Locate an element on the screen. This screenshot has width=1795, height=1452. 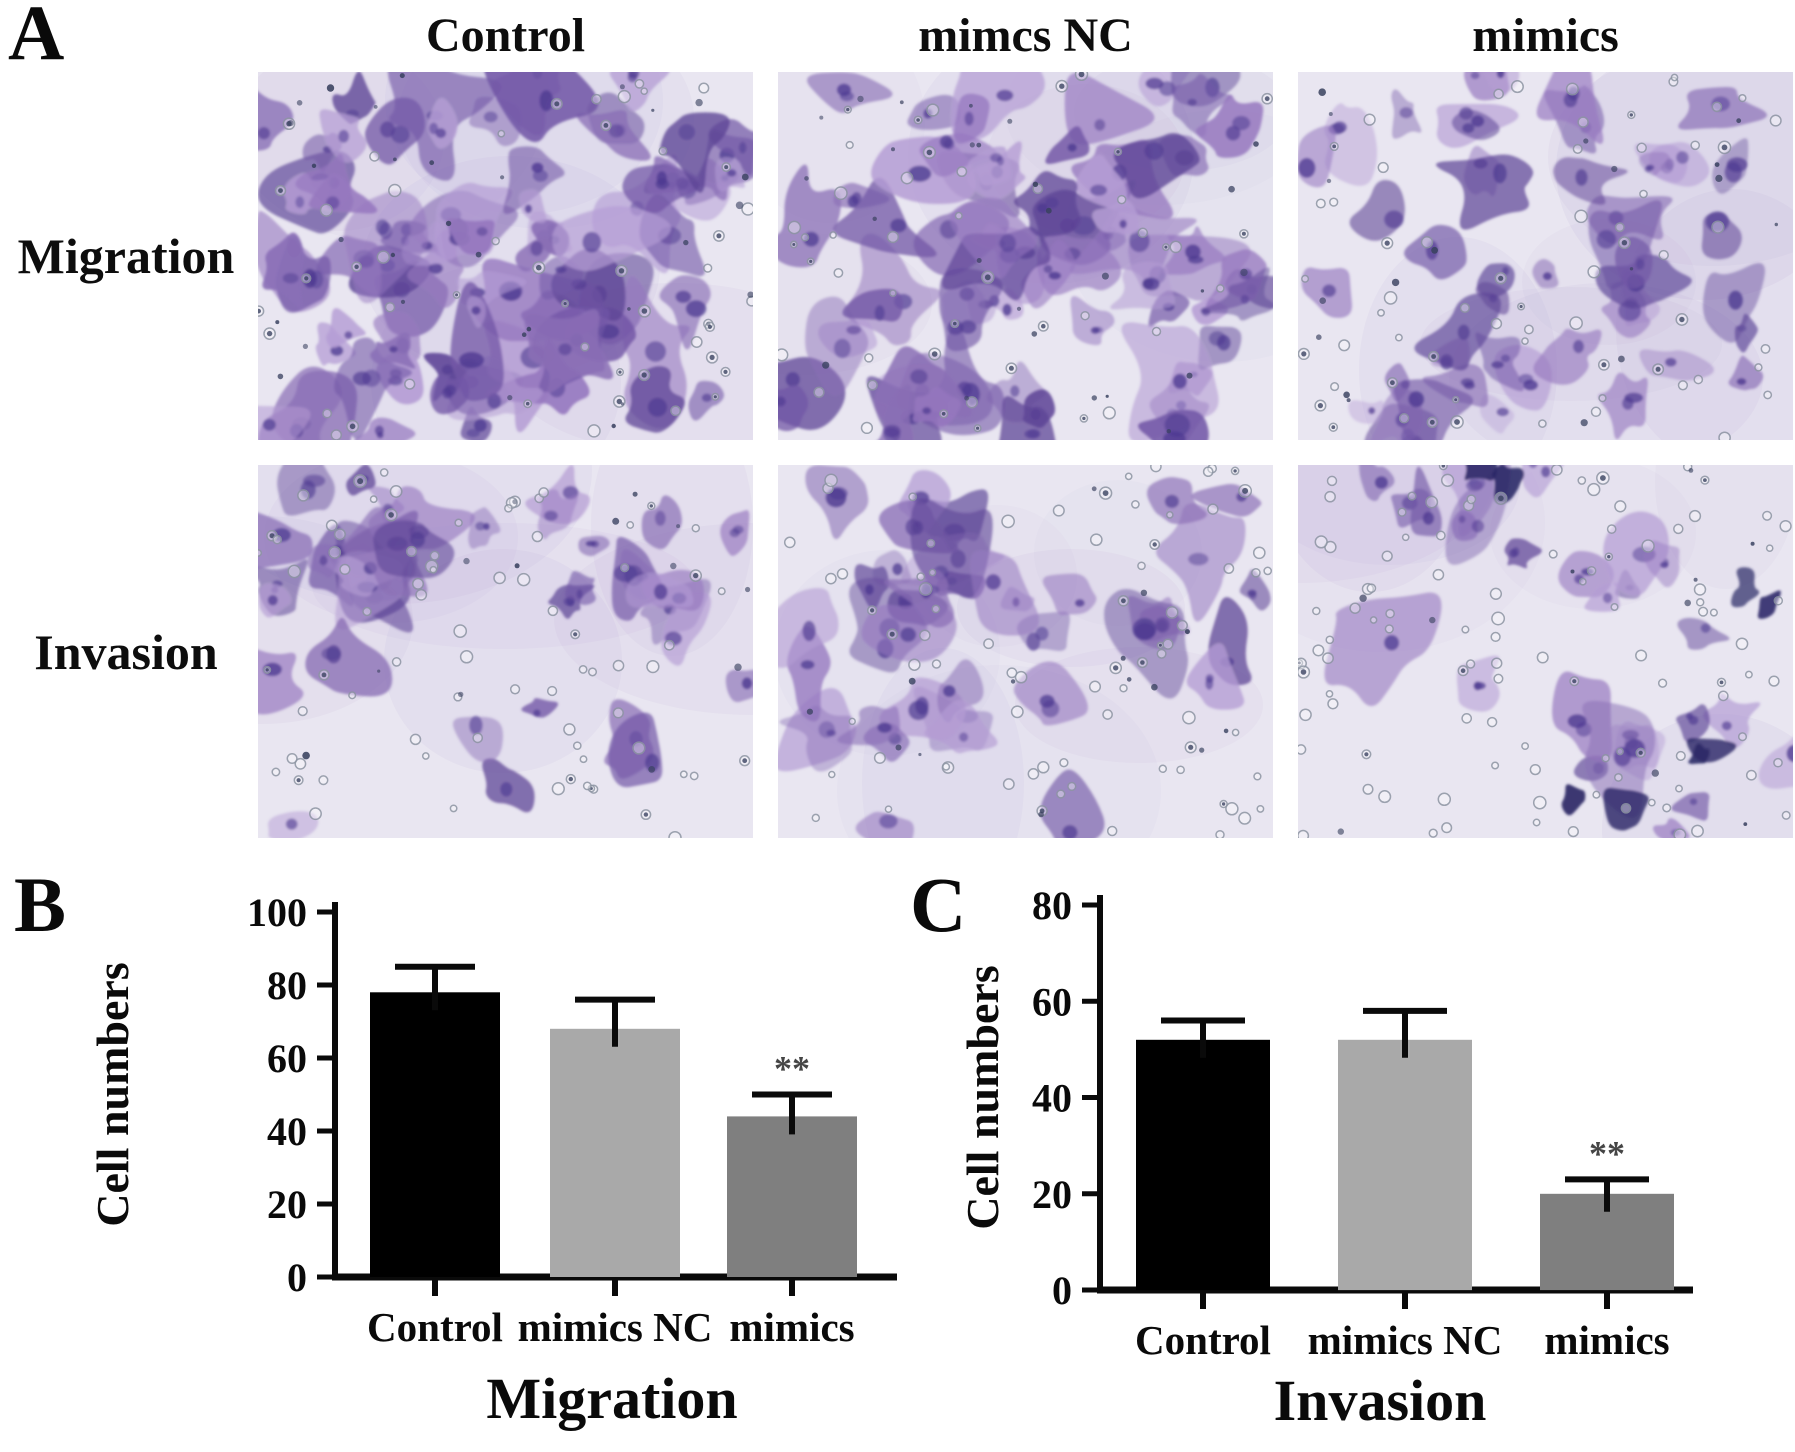
bar-mimics is located at coordinates (792, 1196).